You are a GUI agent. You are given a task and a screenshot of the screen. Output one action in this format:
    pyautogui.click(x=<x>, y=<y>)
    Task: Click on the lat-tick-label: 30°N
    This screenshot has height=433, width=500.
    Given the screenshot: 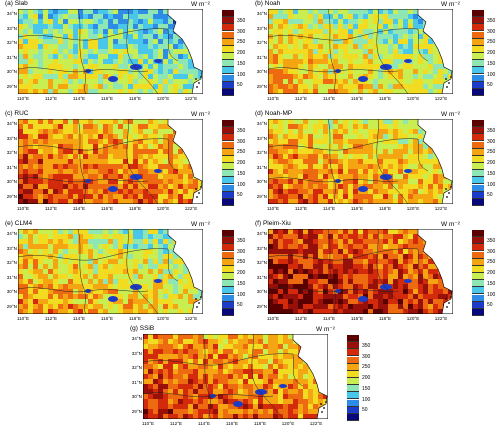 What is the action you would take?
    pyautogui.click(x=8, y=71)
    